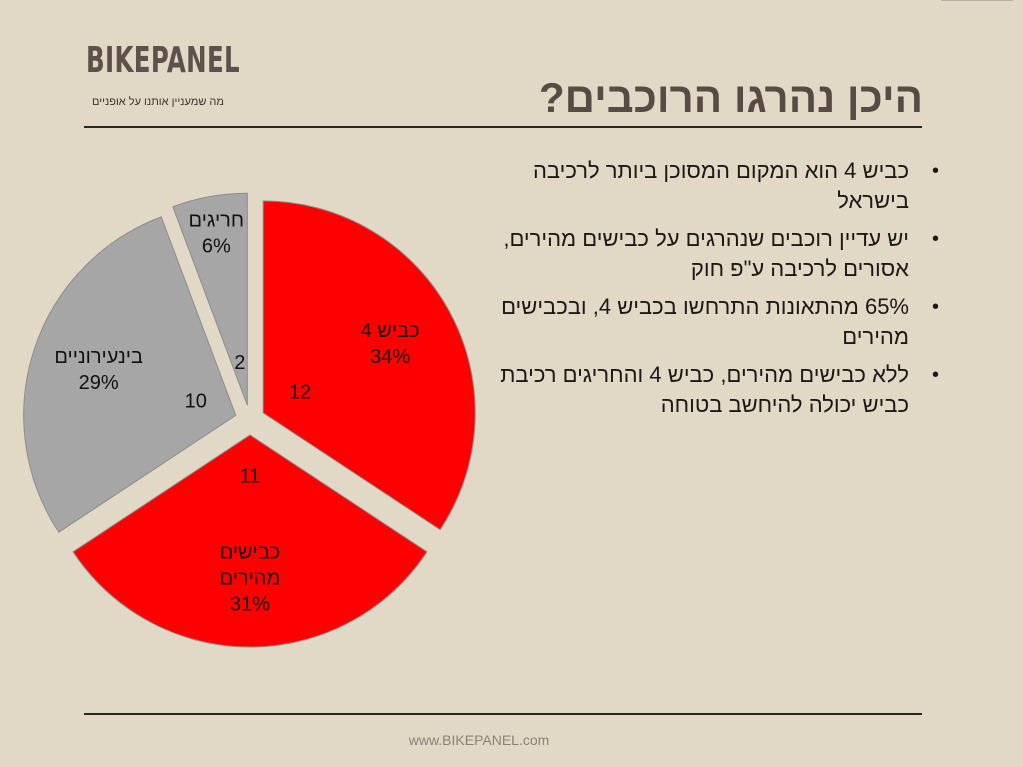 This screenshot has height=767, width=1023. What do you see at coordinates (99, 383) in the screenshot?
I see `slice-percent-label: 29%` at bounding box center [99, 383].